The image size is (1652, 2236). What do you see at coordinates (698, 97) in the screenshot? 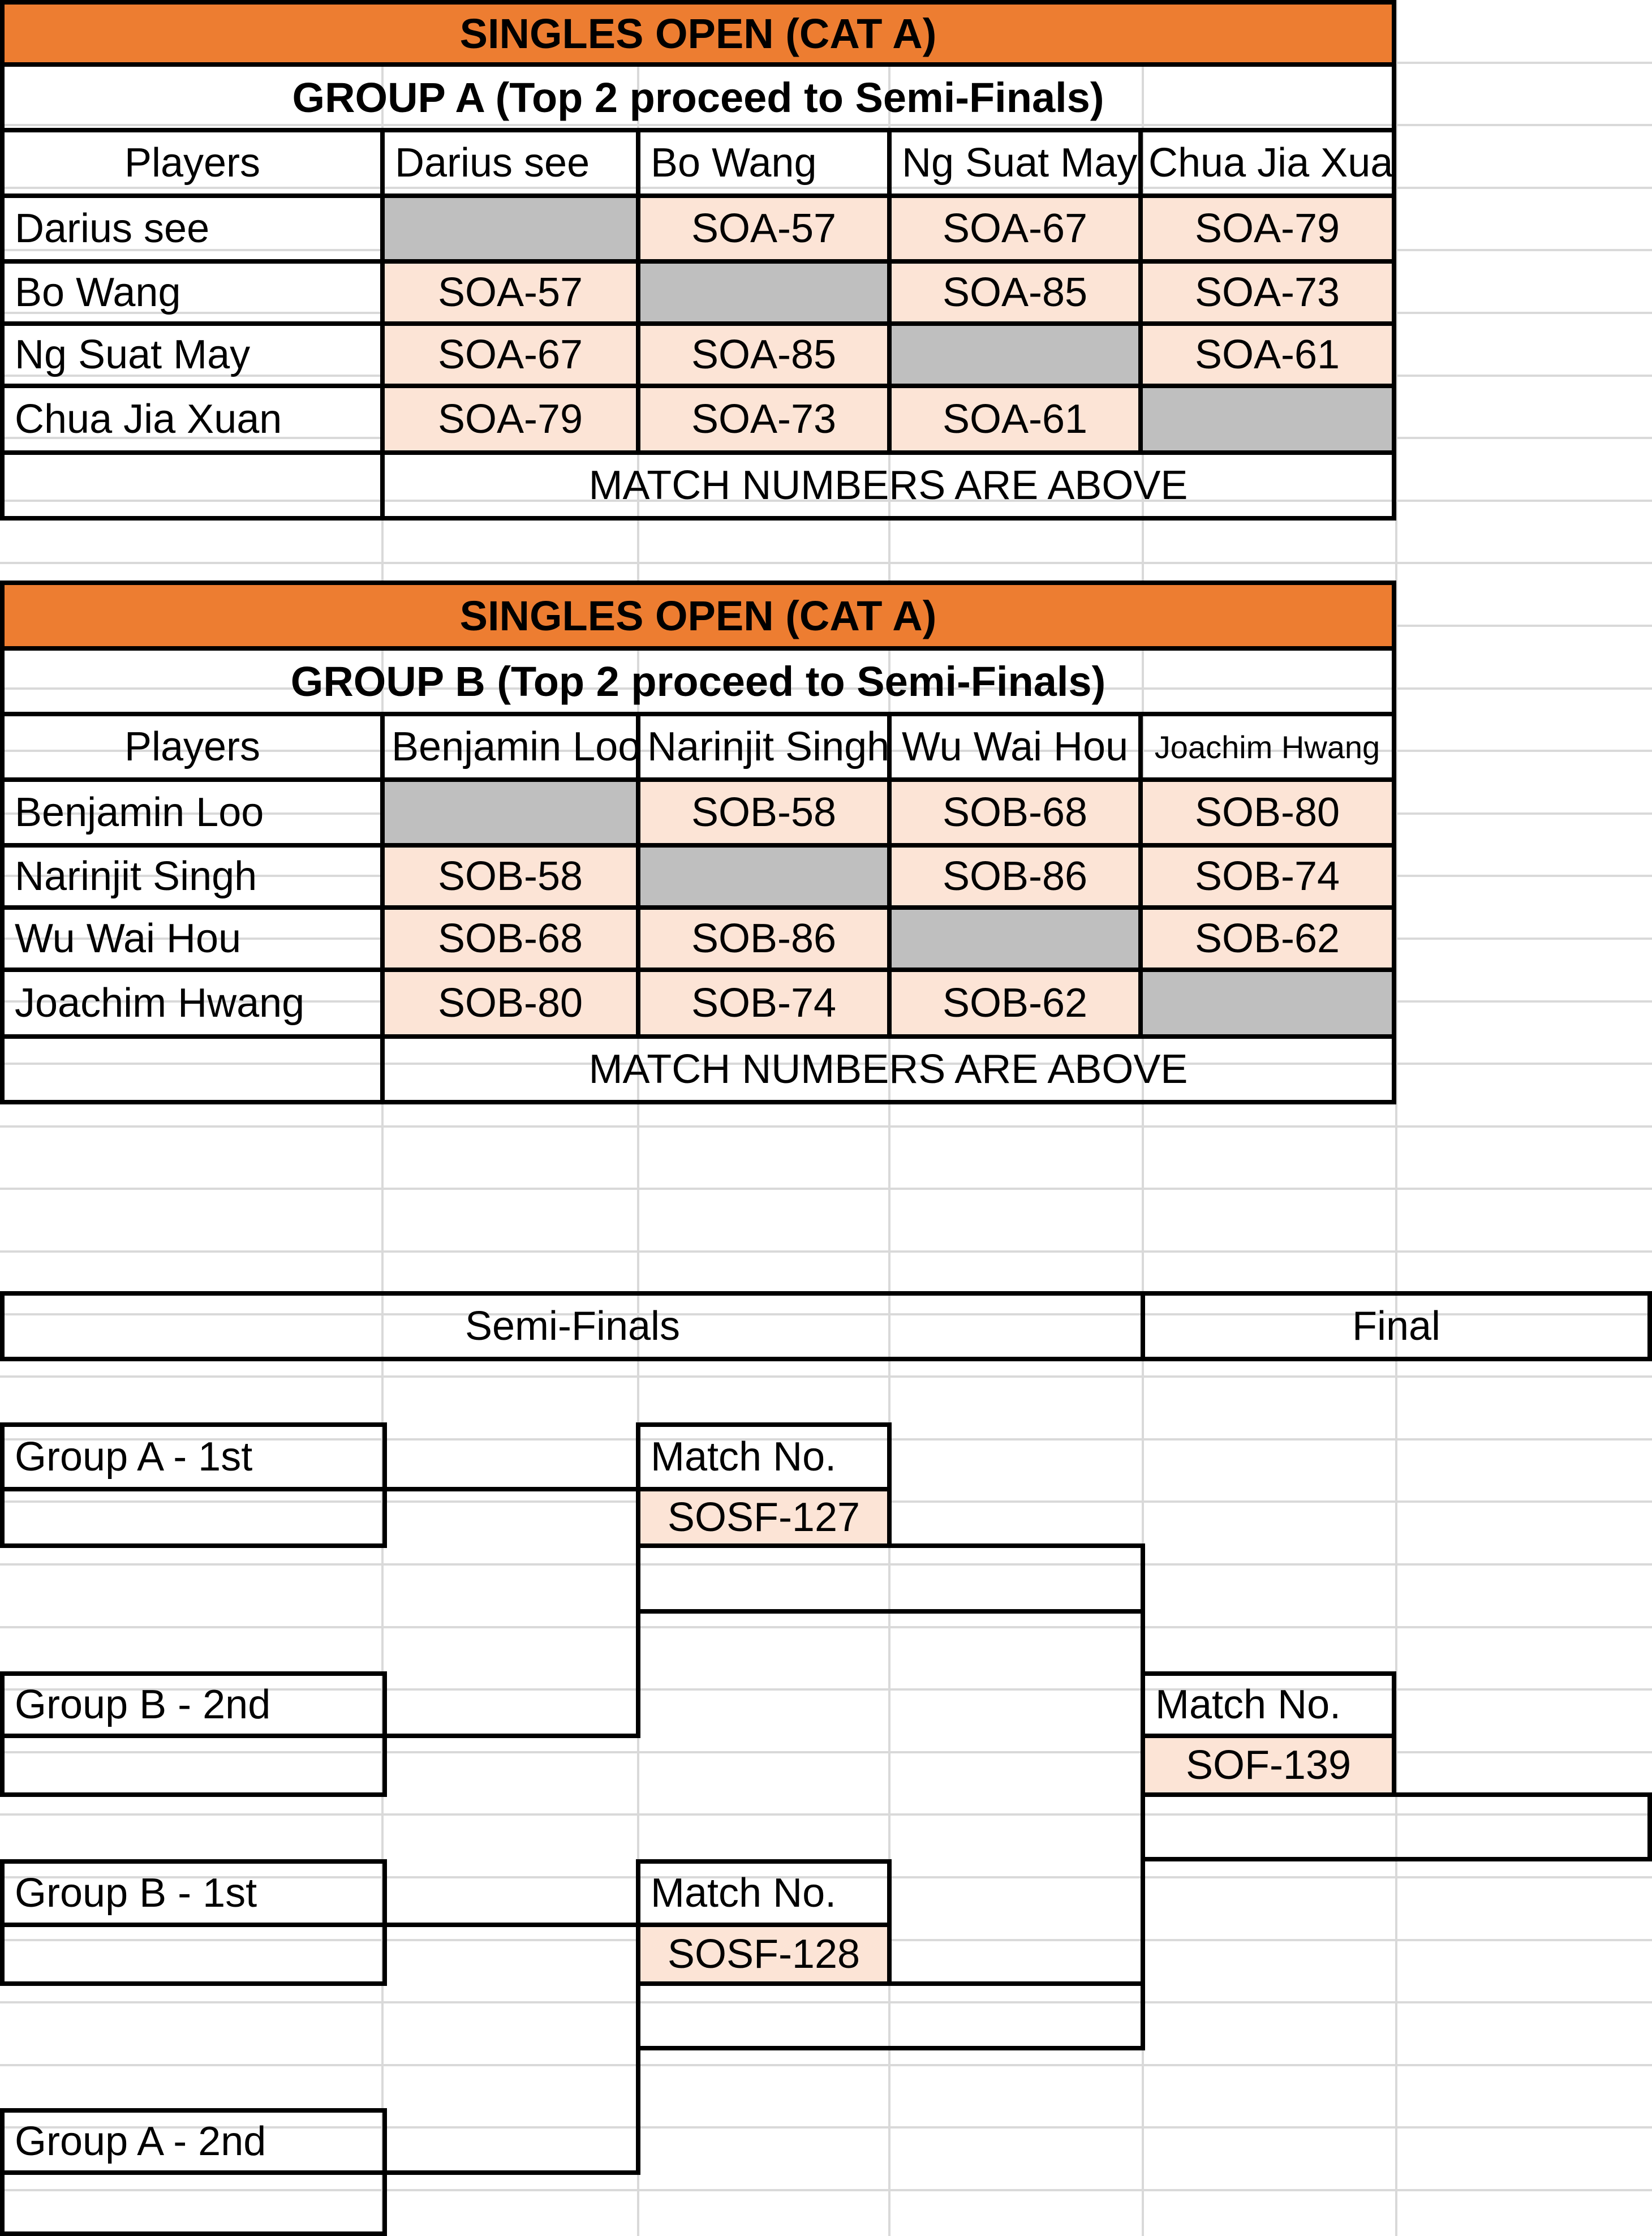
I see `group-a-title: GROUP A (Top 2 proceed to Semi-Finals)` at bounding box center [698, 97].